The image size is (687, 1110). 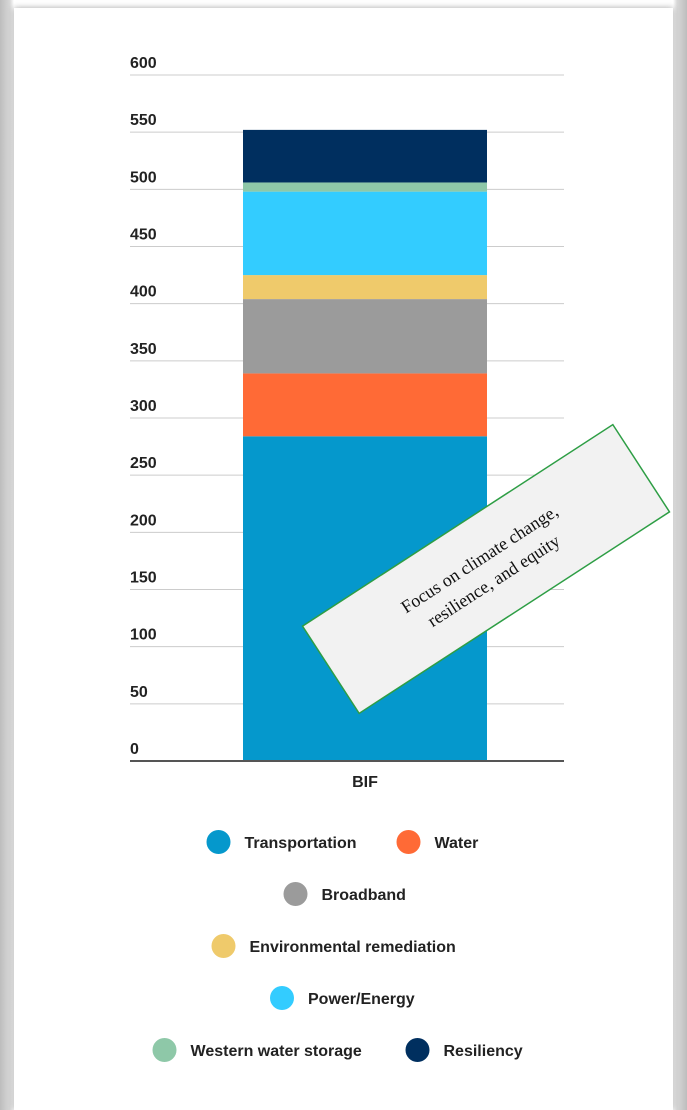 What do you see at coordinates (365, 405) in the screenshot?
I see `bar-segment-water` at bounding box center [365, 405].